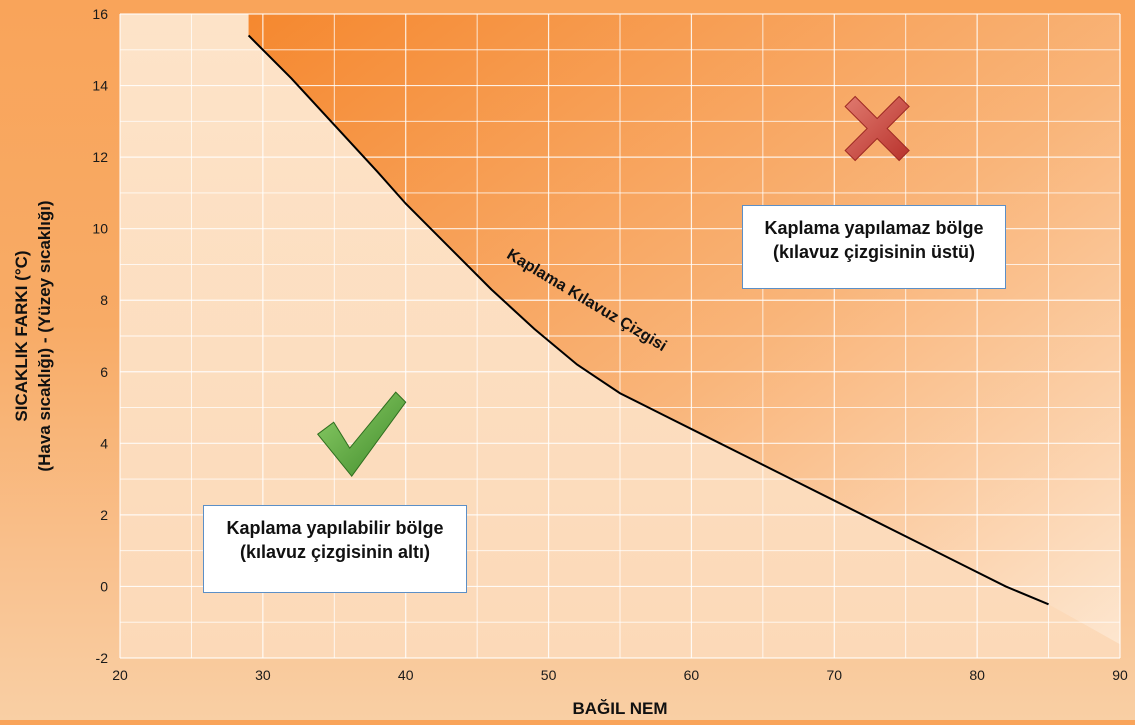 The height and width of the screenshot is (725, 1135). I want to click on x-tick-label: 20, so click(120, 675).